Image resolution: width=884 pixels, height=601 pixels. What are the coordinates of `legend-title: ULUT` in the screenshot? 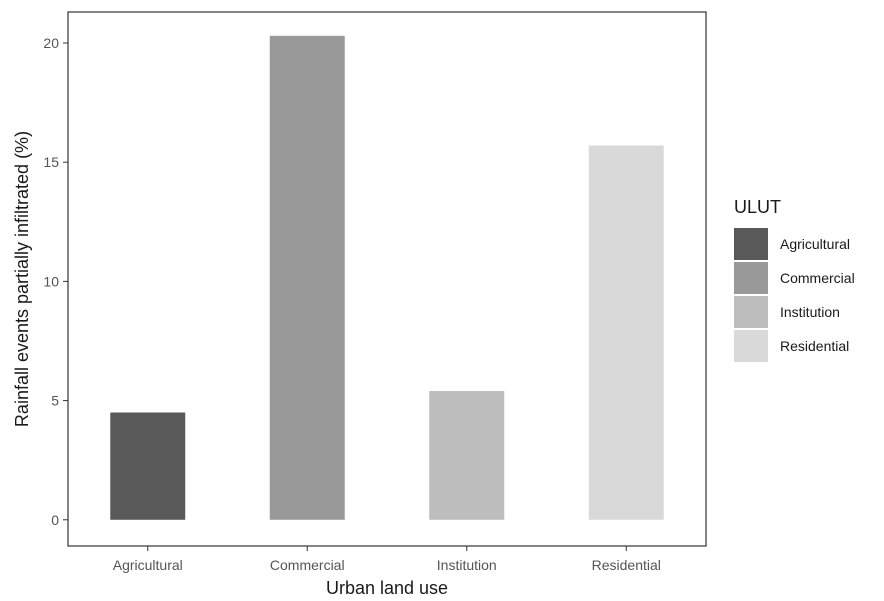 It's located at (757, 207).